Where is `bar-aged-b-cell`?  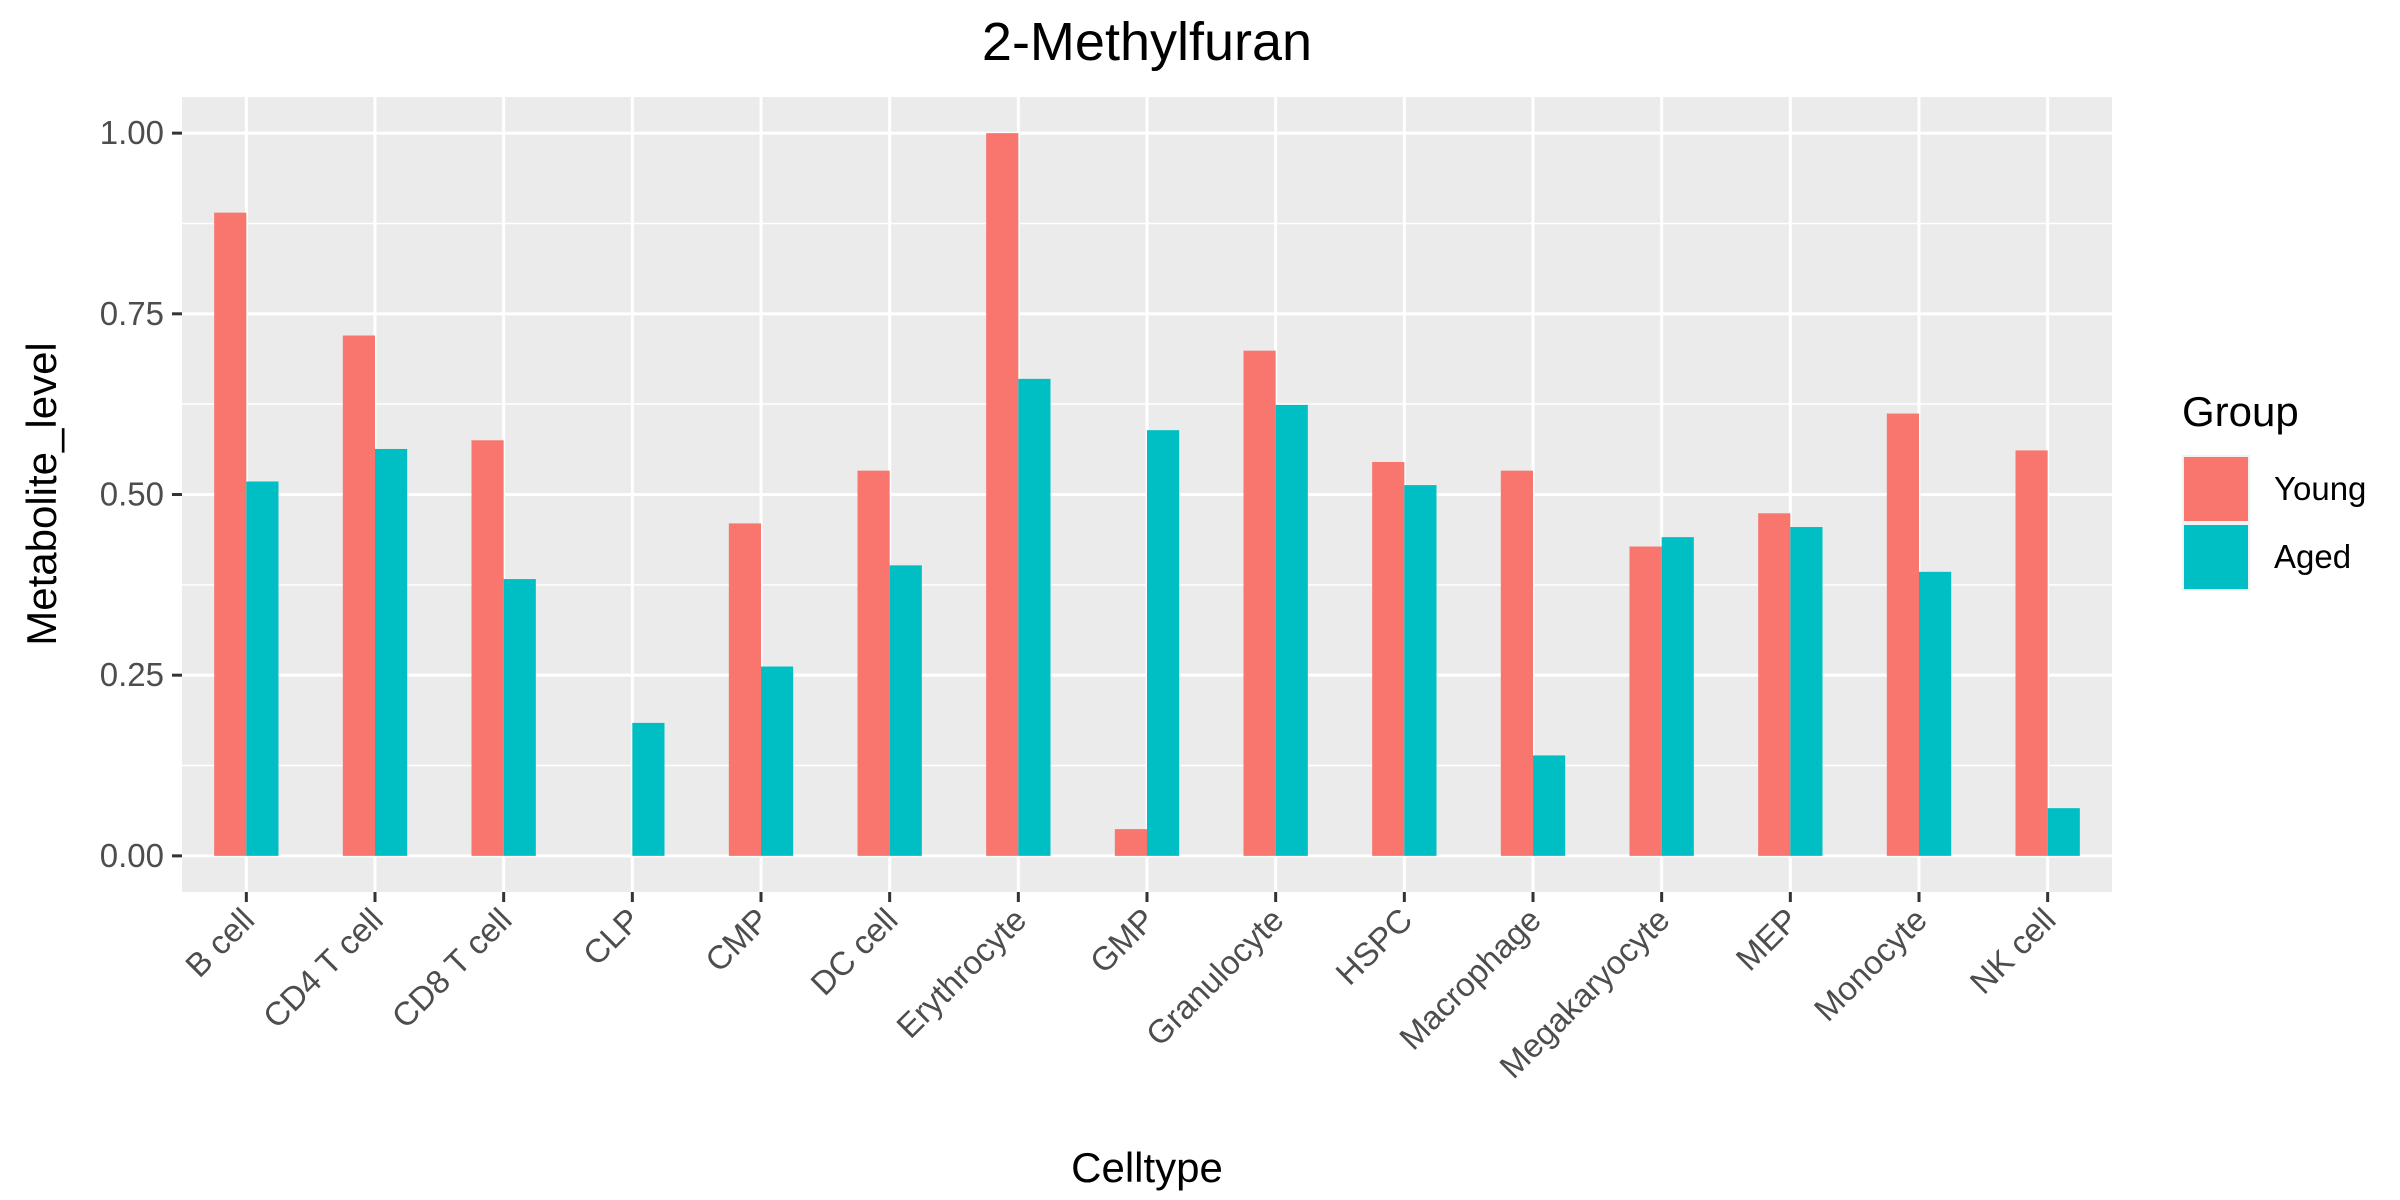 bar-aged-b-cell is located at coordinates (262, 668).